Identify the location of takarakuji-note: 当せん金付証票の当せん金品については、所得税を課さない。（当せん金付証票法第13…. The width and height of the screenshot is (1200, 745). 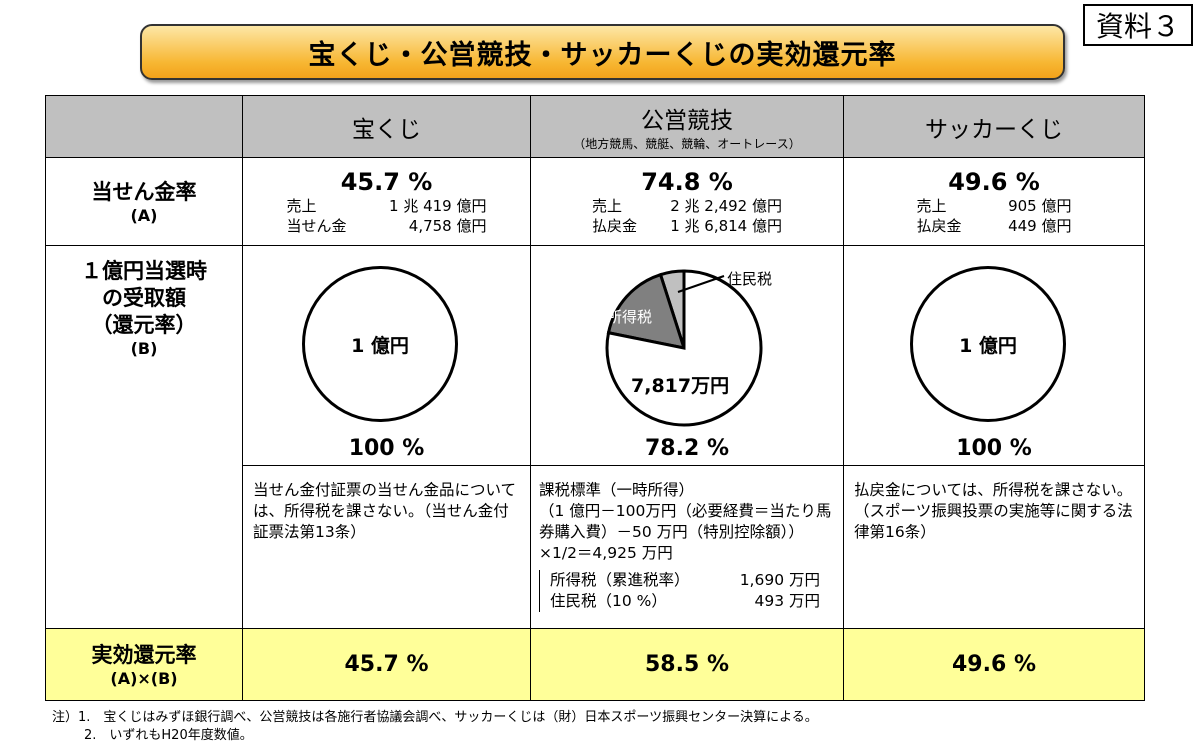
(386, 547).